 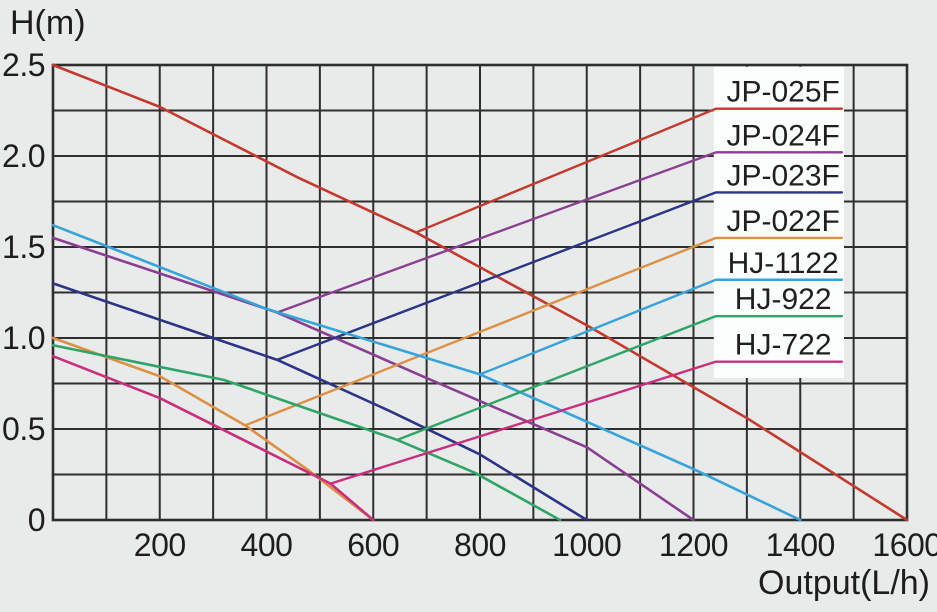 What do you see at coordinates (782, 135) in the screenshot?
I see `legend-label-JP-024F: JP-024F` at bounding box center [782, 135].